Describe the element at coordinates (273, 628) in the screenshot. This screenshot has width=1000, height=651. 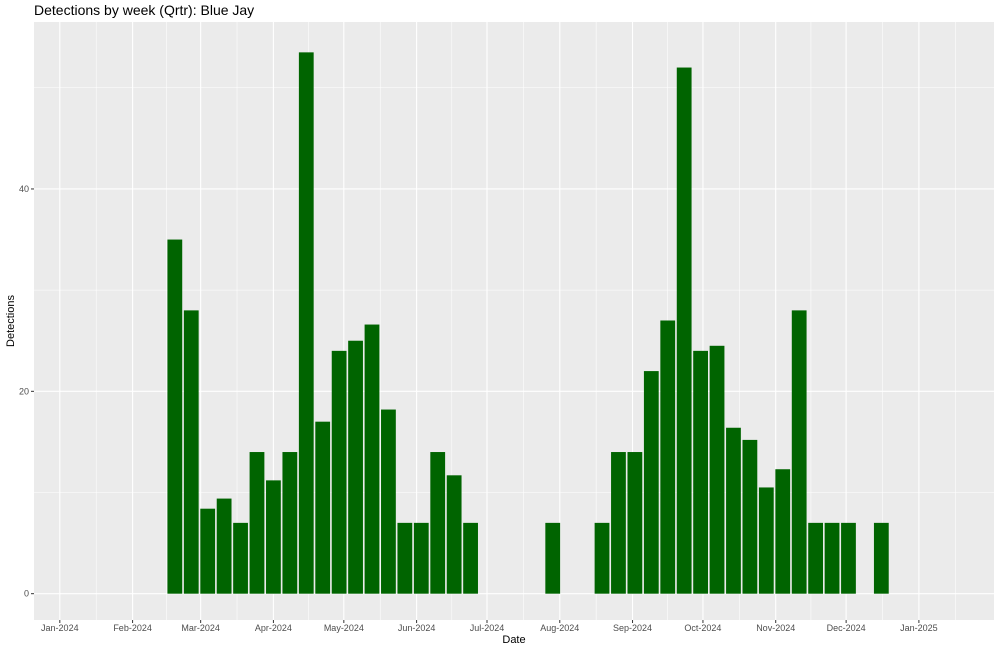
I see `x-tick-label: Apr-2024` at that location.